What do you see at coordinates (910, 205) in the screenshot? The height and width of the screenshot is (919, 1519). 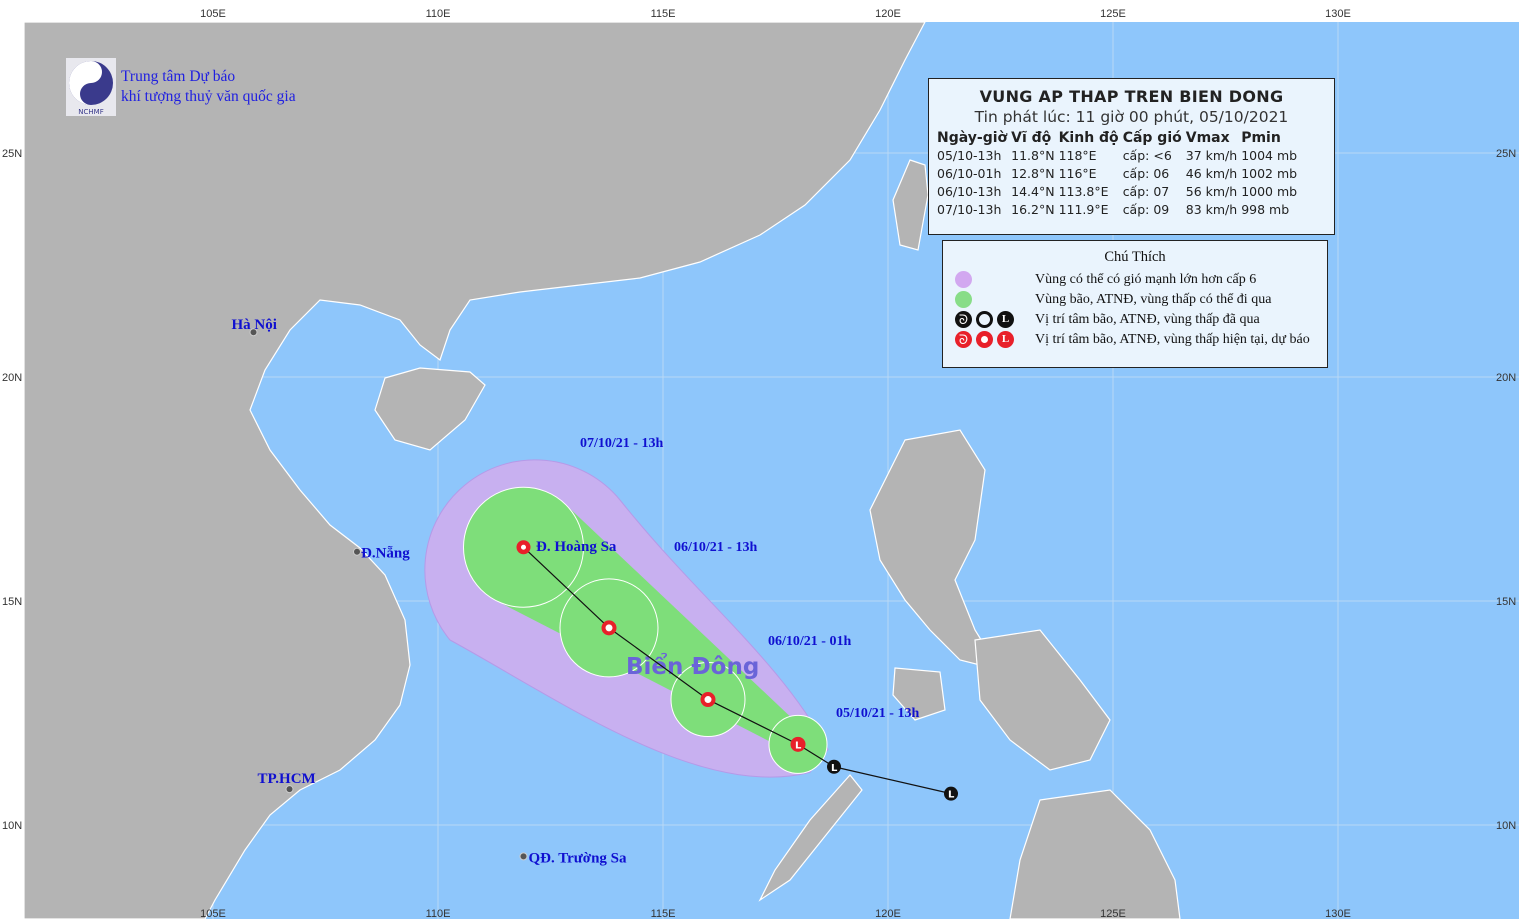 I see `taiwan` at bounding box center [910, 205].